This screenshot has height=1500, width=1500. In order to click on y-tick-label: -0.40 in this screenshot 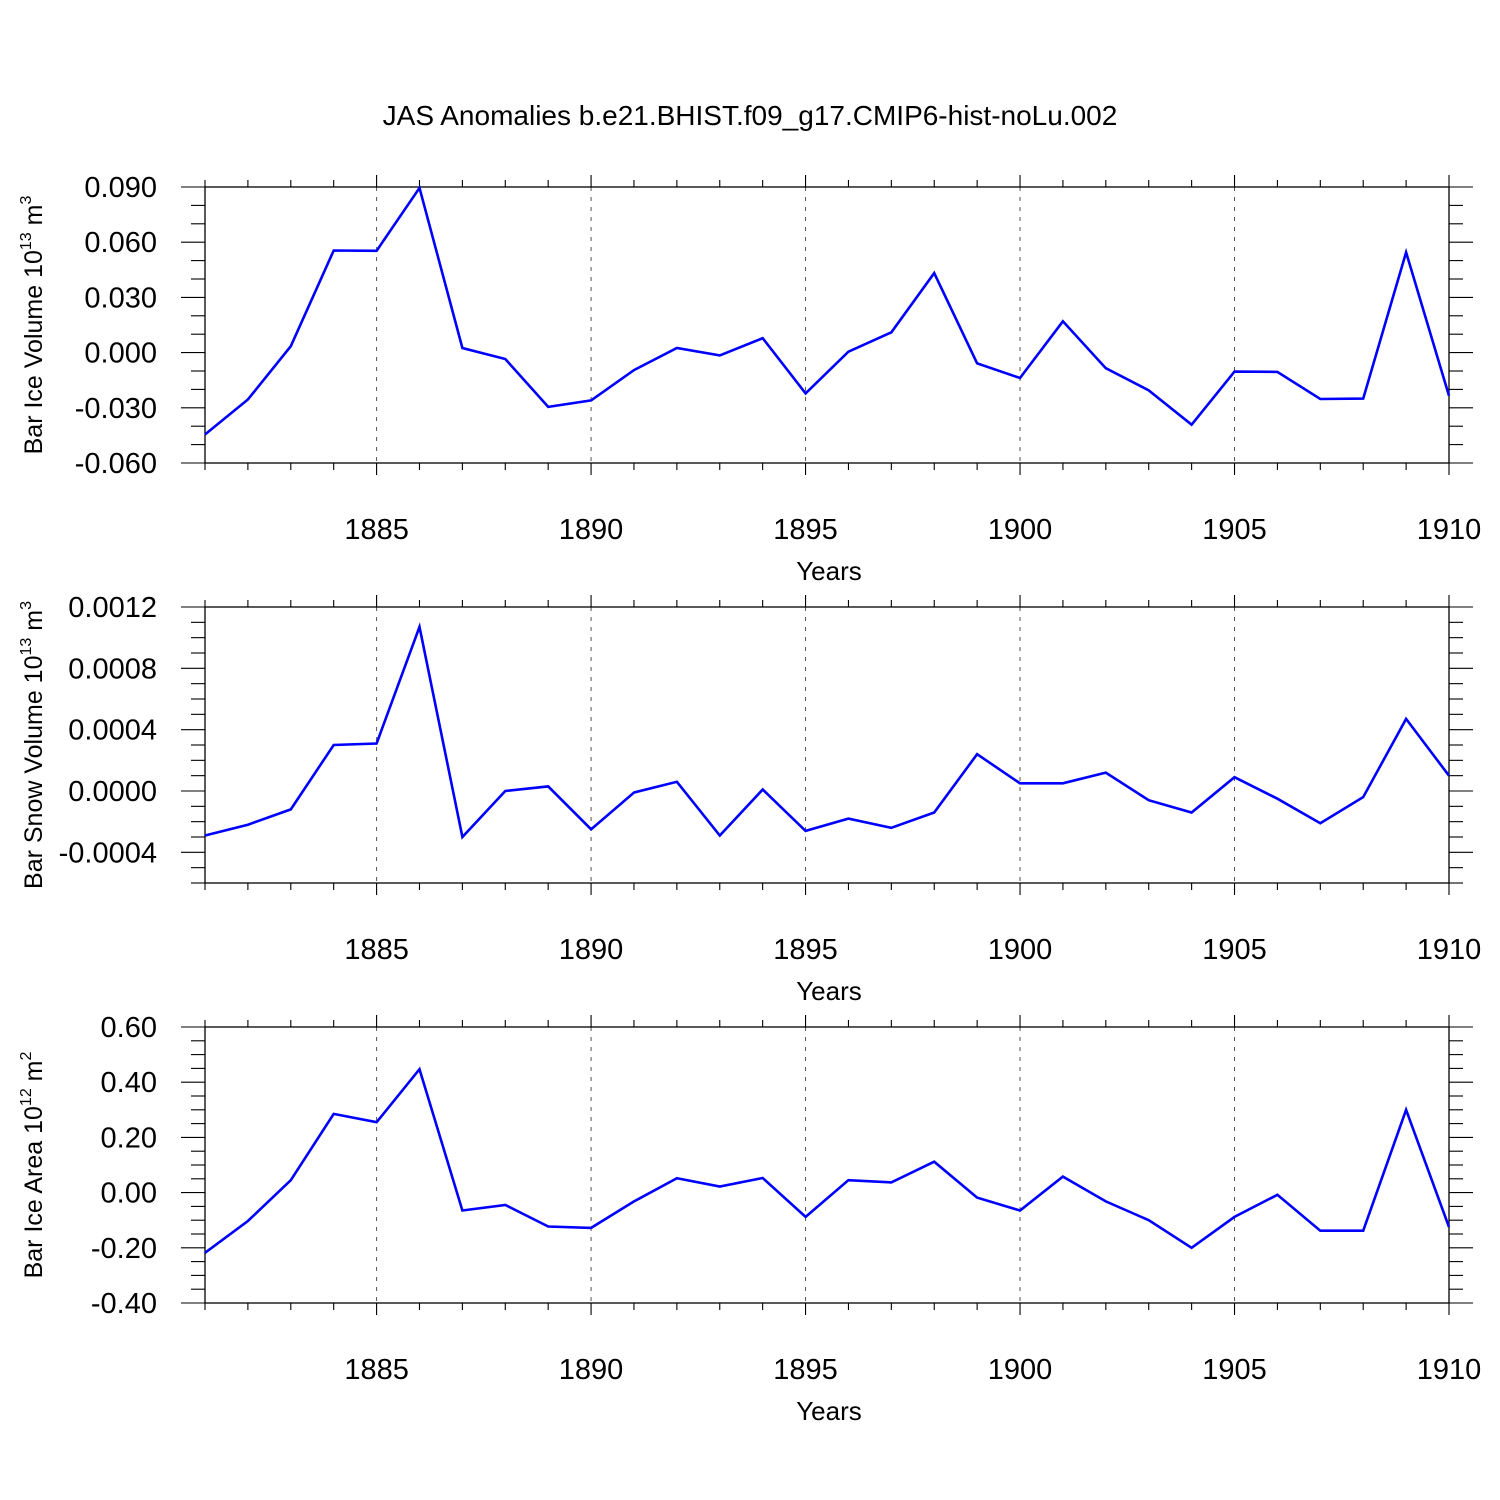, I will do `click(124, 1304)`.